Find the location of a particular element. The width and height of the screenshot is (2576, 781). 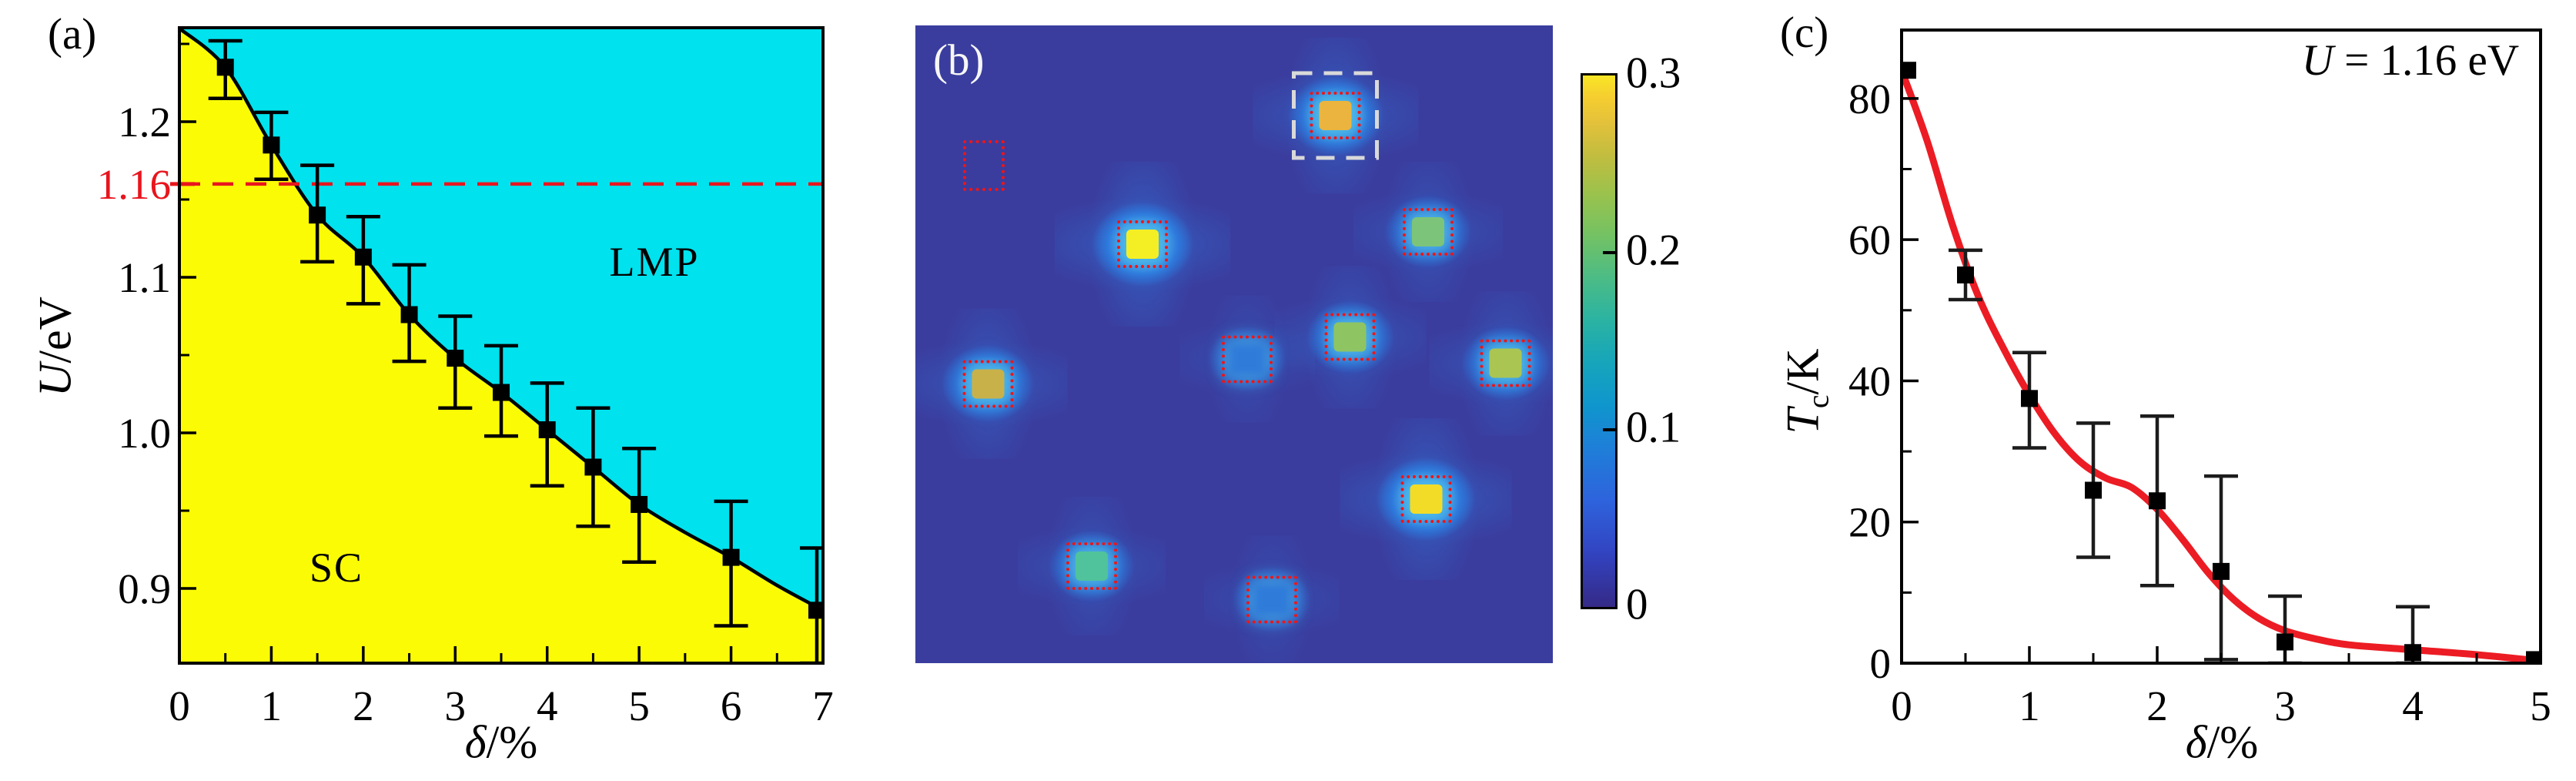

colorbar-tick-label: 0.1 is located at coordinates (1654, 428).